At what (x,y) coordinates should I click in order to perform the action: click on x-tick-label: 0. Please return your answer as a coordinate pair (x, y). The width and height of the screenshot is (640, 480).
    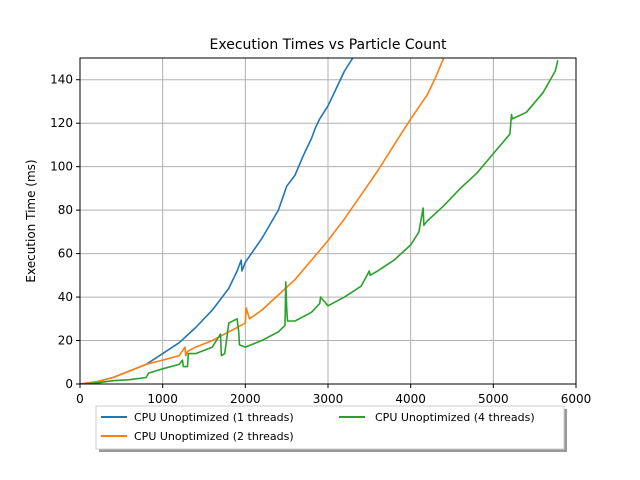
    Looking at the image, I should click on (80, 399).